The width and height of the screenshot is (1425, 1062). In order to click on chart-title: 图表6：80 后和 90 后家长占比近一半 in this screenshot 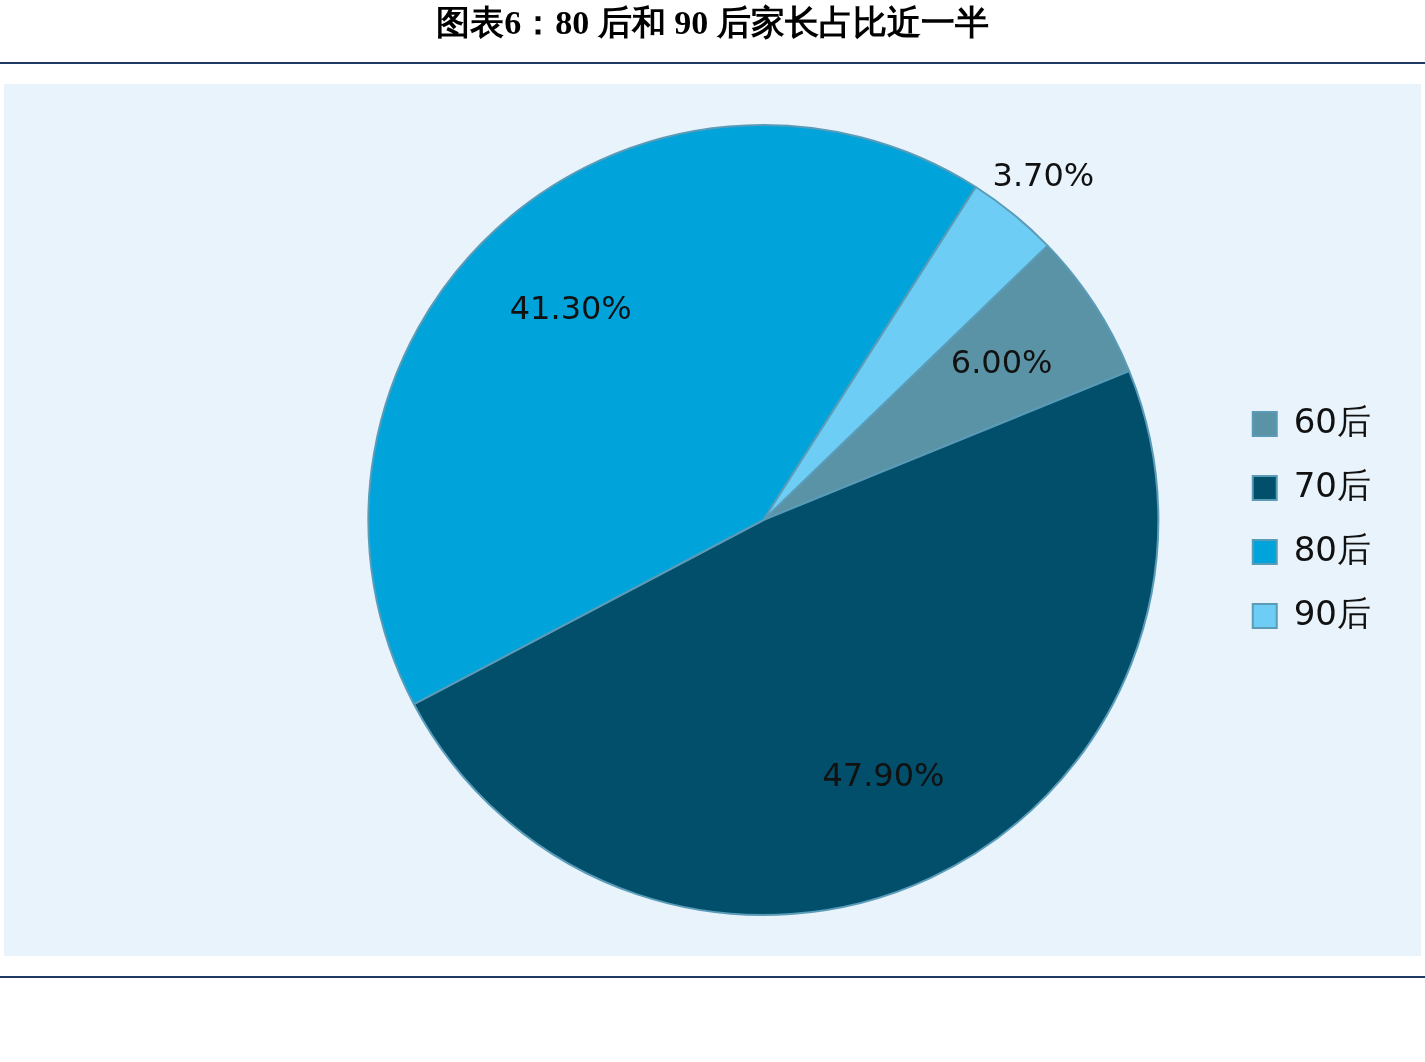, I will do `click(712, 32)`.